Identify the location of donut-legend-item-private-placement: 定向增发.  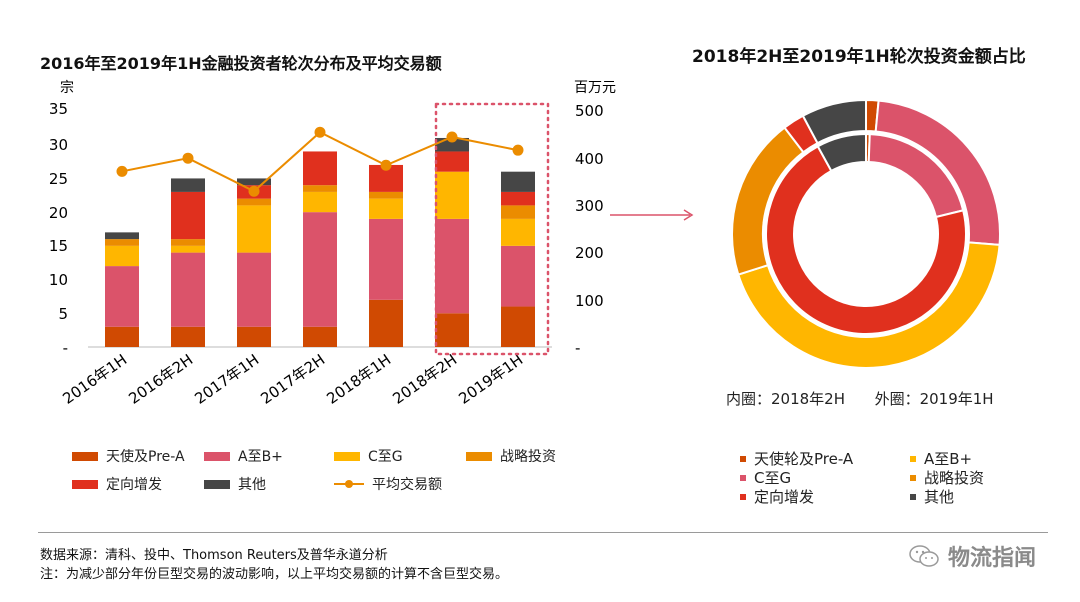
(777, 496).